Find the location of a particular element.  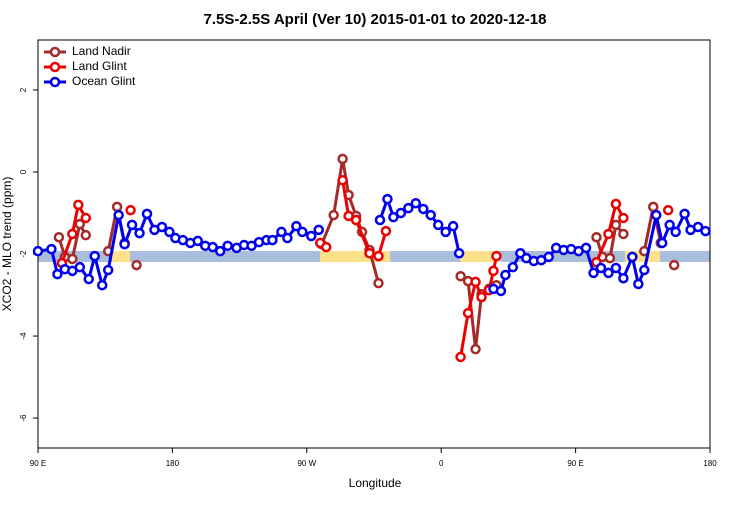

y-tick-label: -6 is located at coordinates (23, 418).